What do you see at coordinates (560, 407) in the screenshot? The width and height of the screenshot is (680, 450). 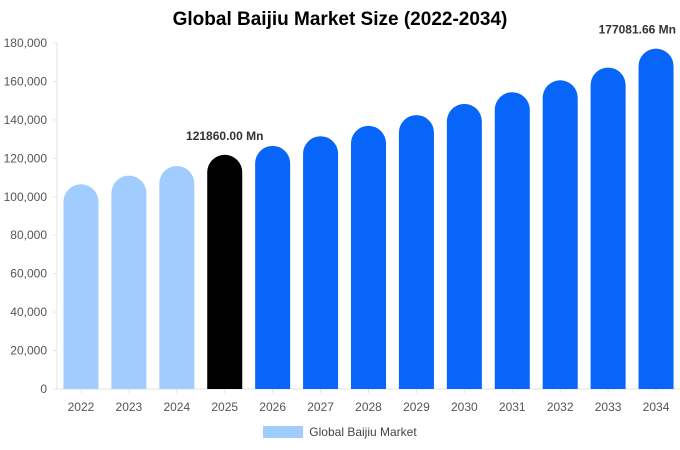 I see `x-tick-label: 2032` at bounding box center [560, 407].